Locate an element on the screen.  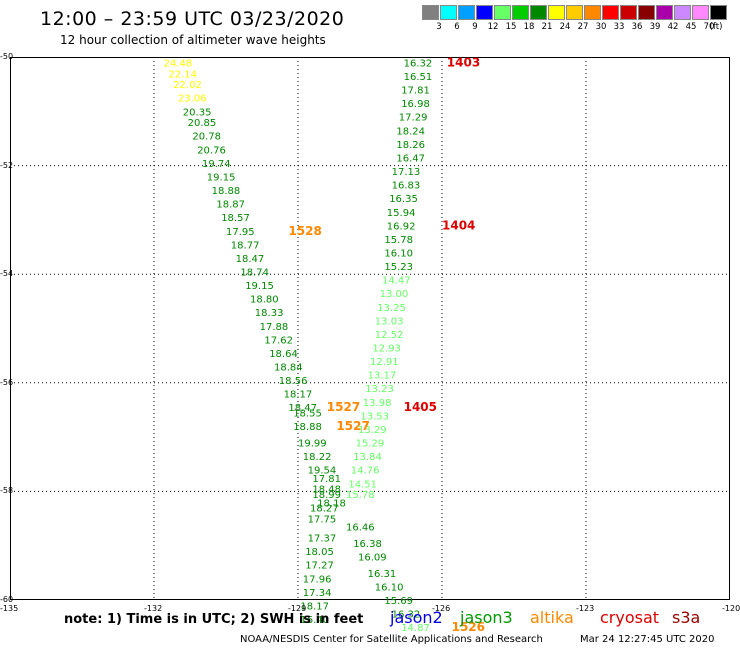
swh-value-label: 20.85 is located at coordinates (202, 123).